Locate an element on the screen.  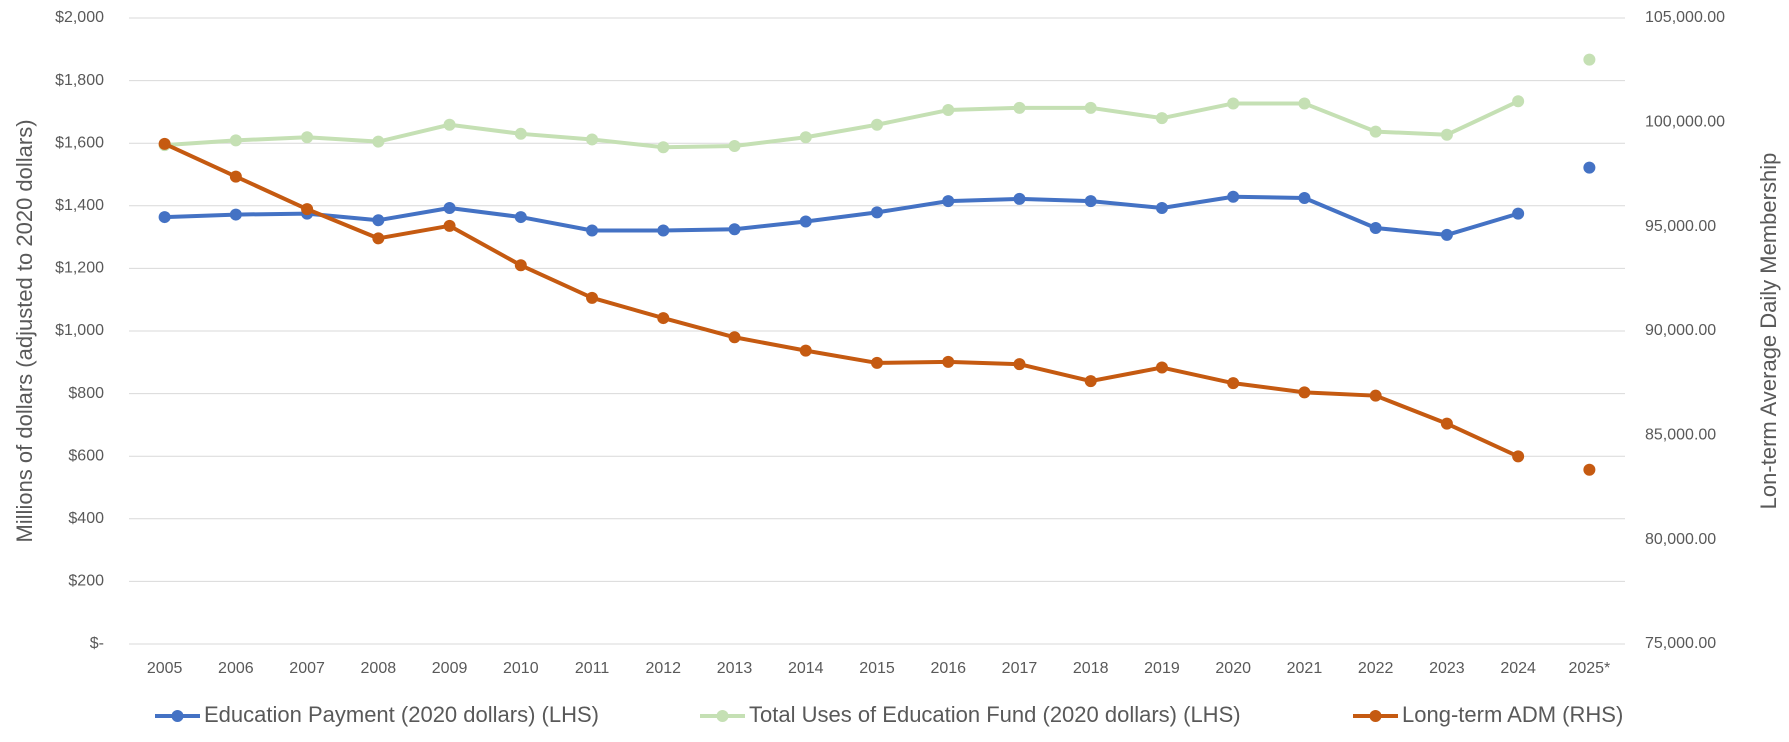
series-line is located at coordinates (841, 215).